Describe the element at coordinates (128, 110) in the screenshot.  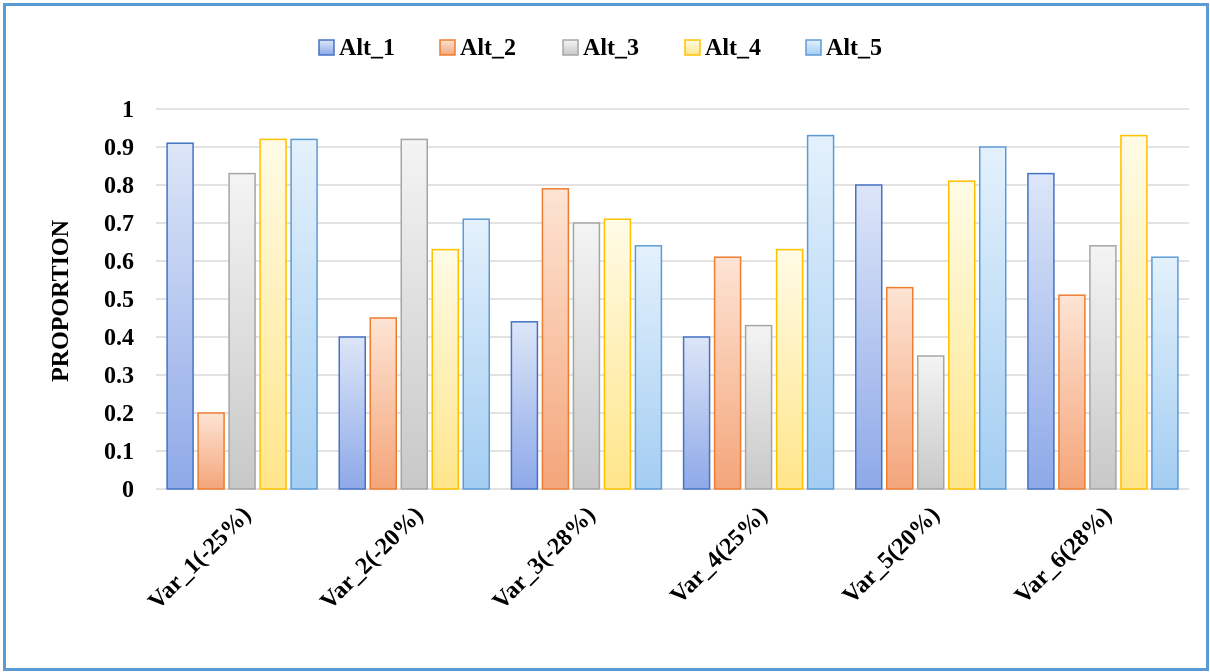
I see `y-tick-label: 1` at that location.